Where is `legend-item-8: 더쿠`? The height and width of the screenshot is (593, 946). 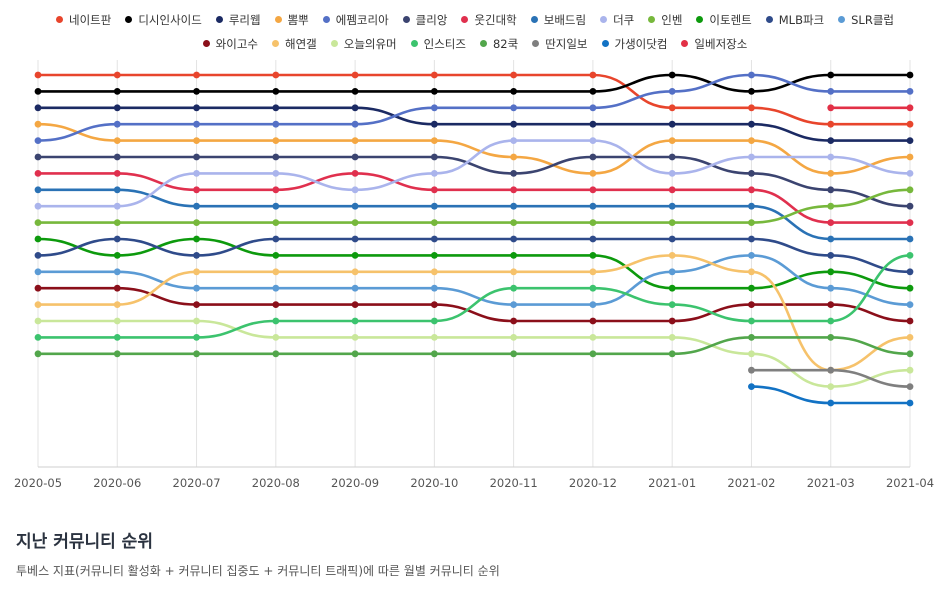
legend-item-8: 더쿠 is located at coordinates (617, 20).